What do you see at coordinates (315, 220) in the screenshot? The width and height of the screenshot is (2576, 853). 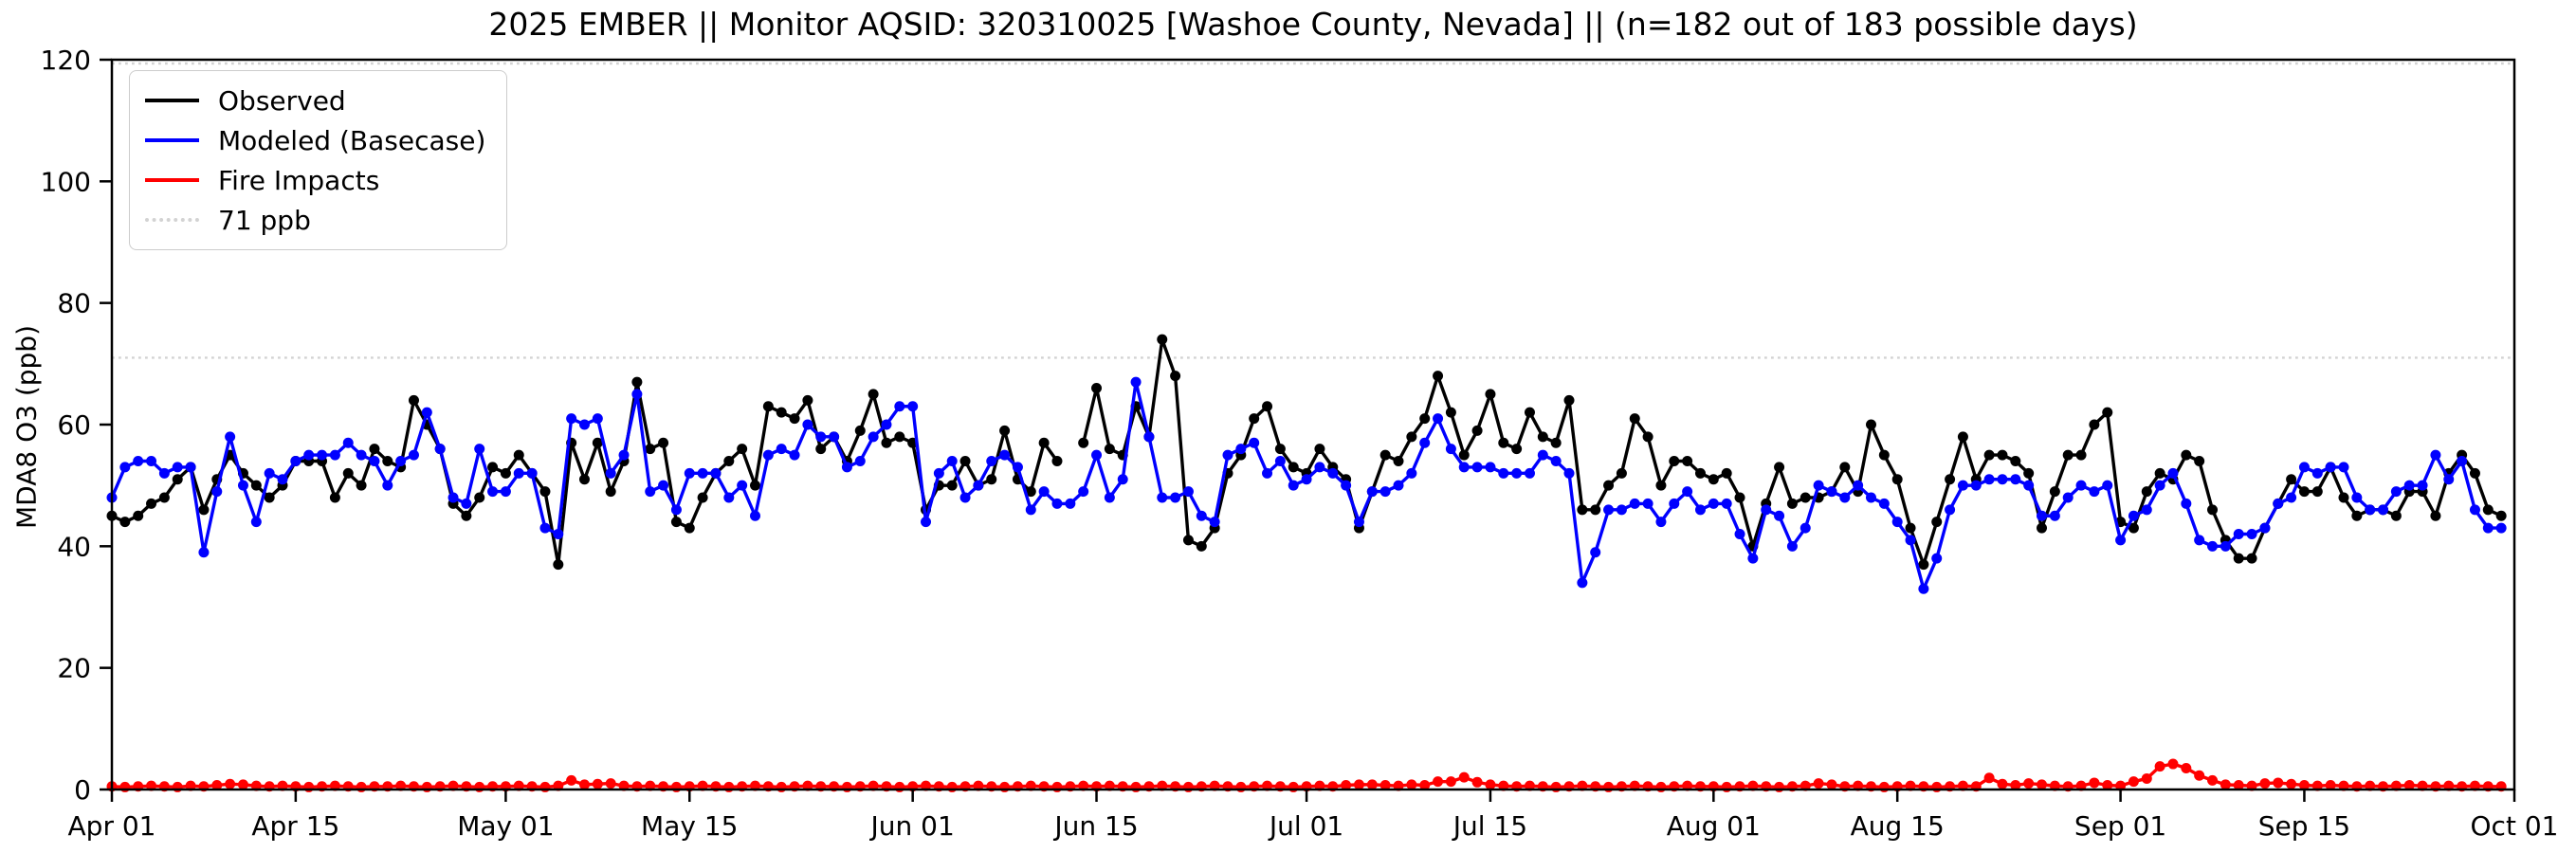 I see `legend-row: 71 ppb` at bounding box center [315, 220].